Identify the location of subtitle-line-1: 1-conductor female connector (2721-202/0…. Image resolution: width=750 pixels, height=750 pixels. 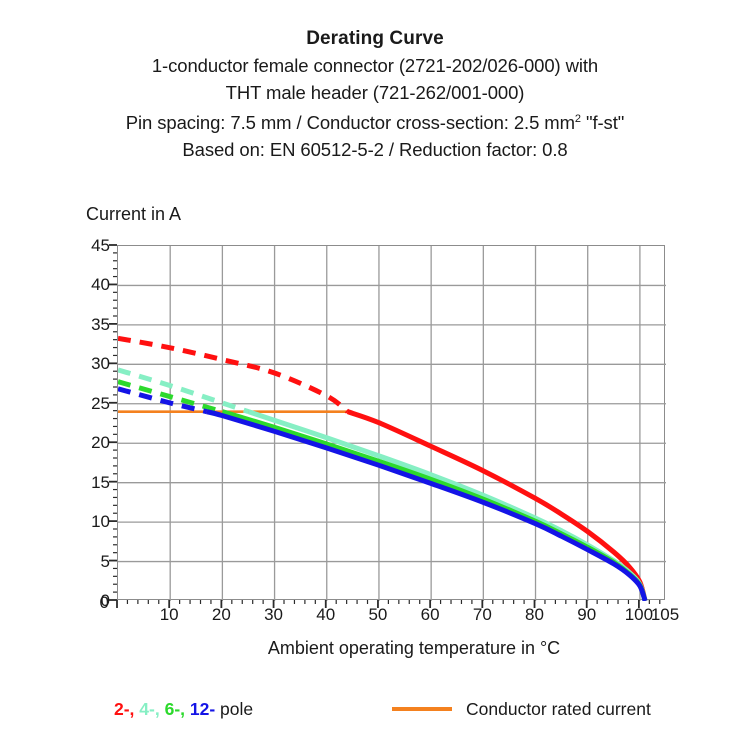
(375, 65).